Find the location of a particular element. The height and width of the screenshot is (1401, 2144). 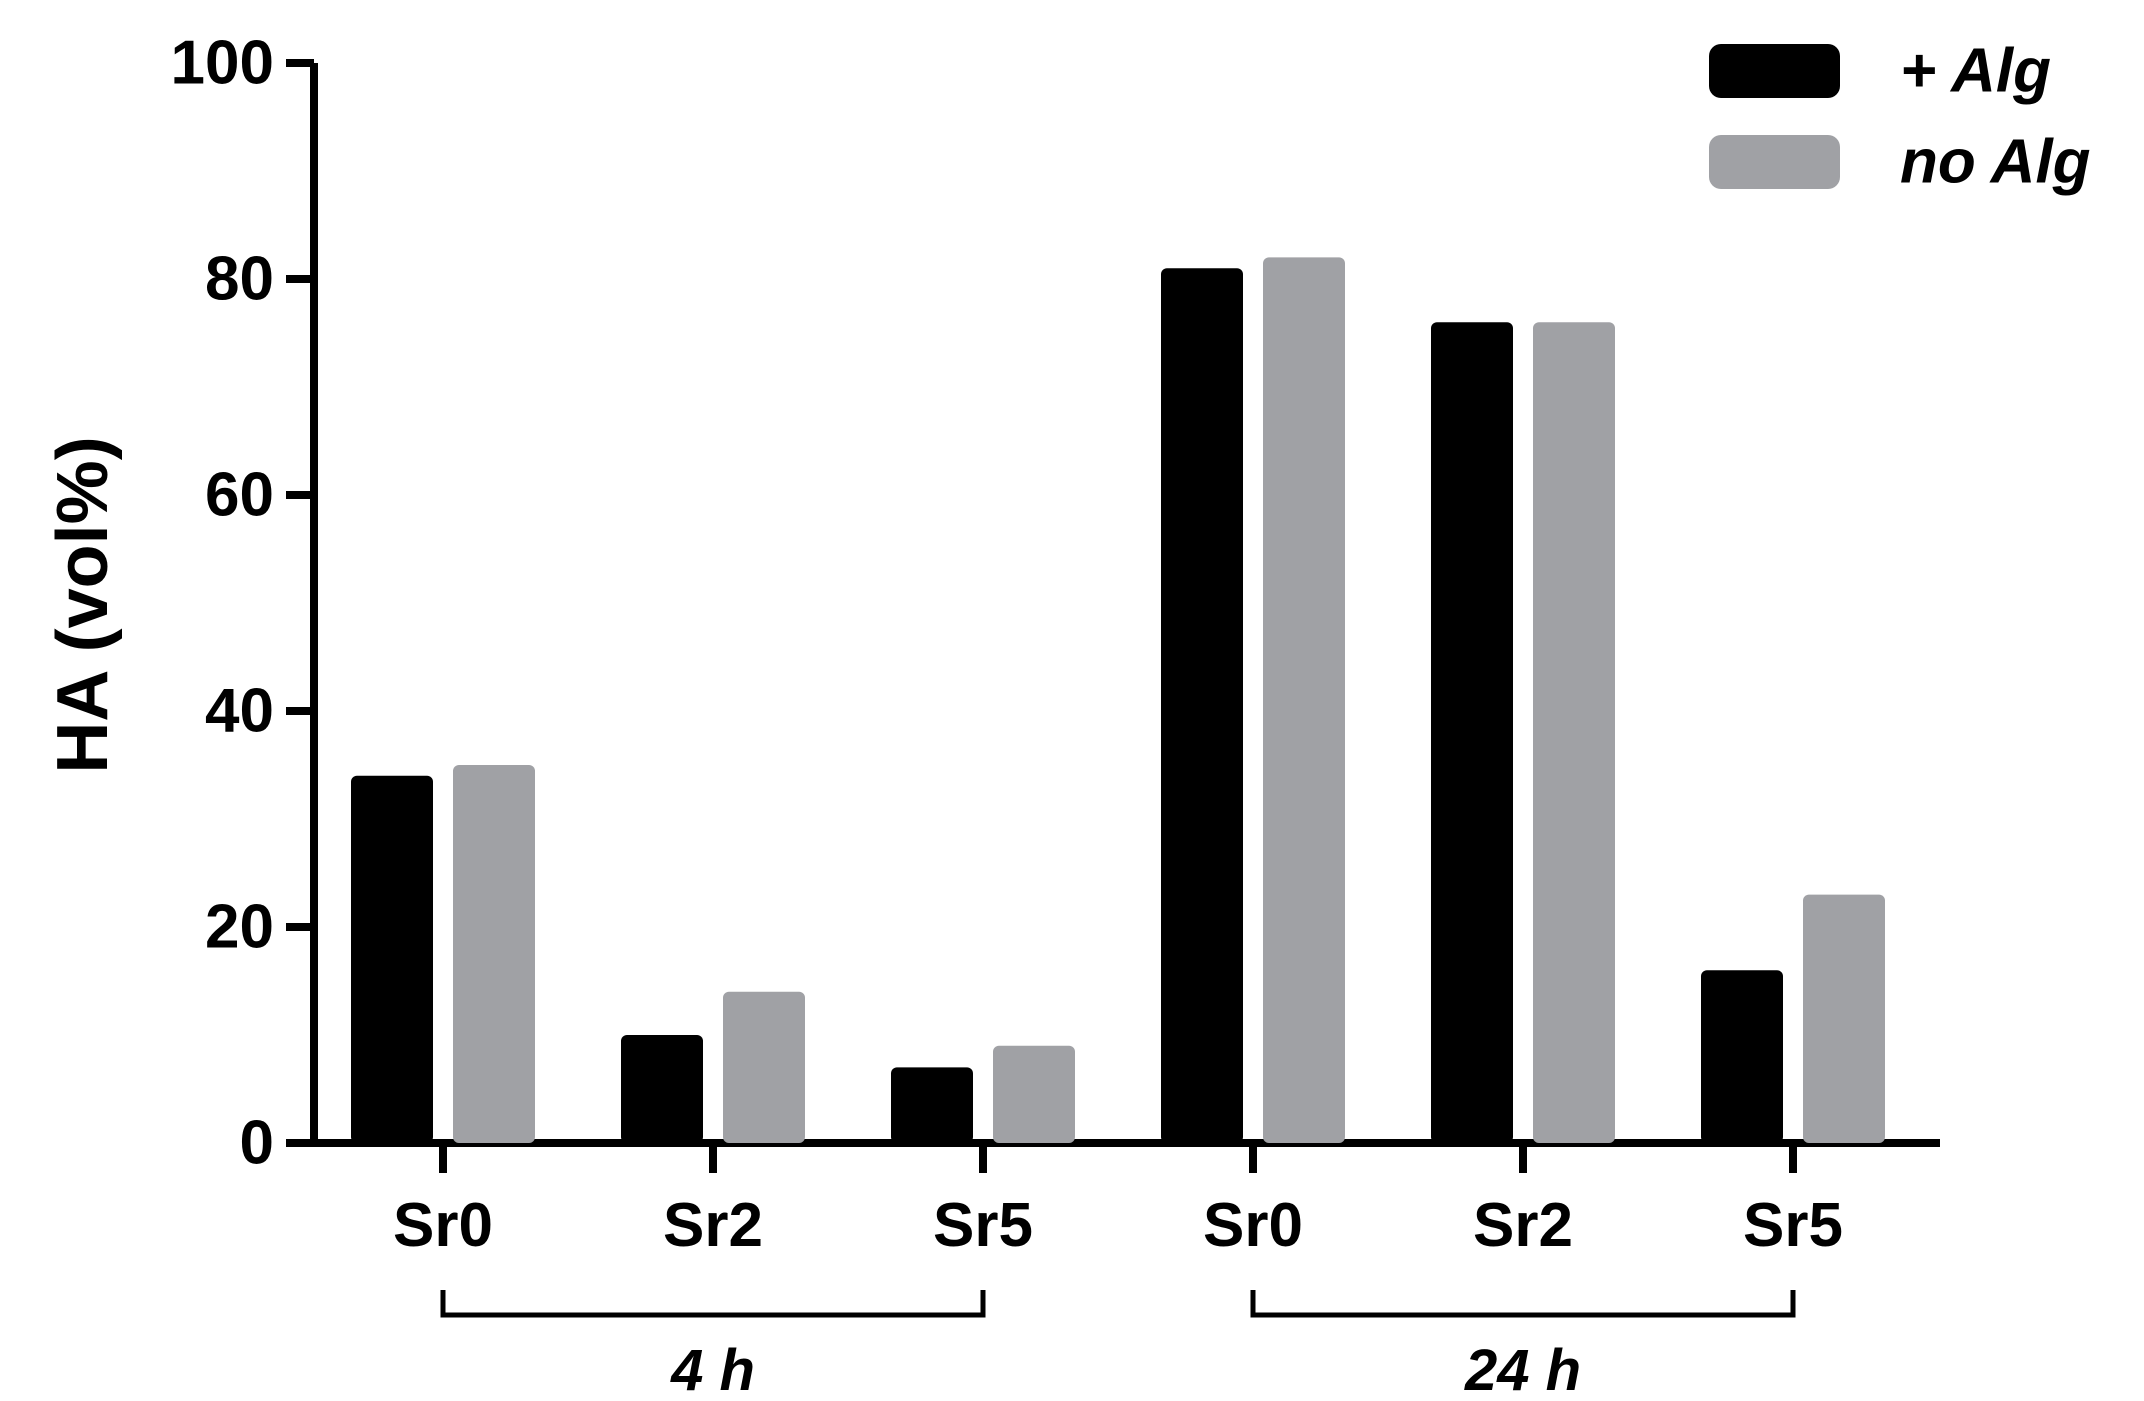

group-label-1: 24 h is located at coordinates (1522, 1369).